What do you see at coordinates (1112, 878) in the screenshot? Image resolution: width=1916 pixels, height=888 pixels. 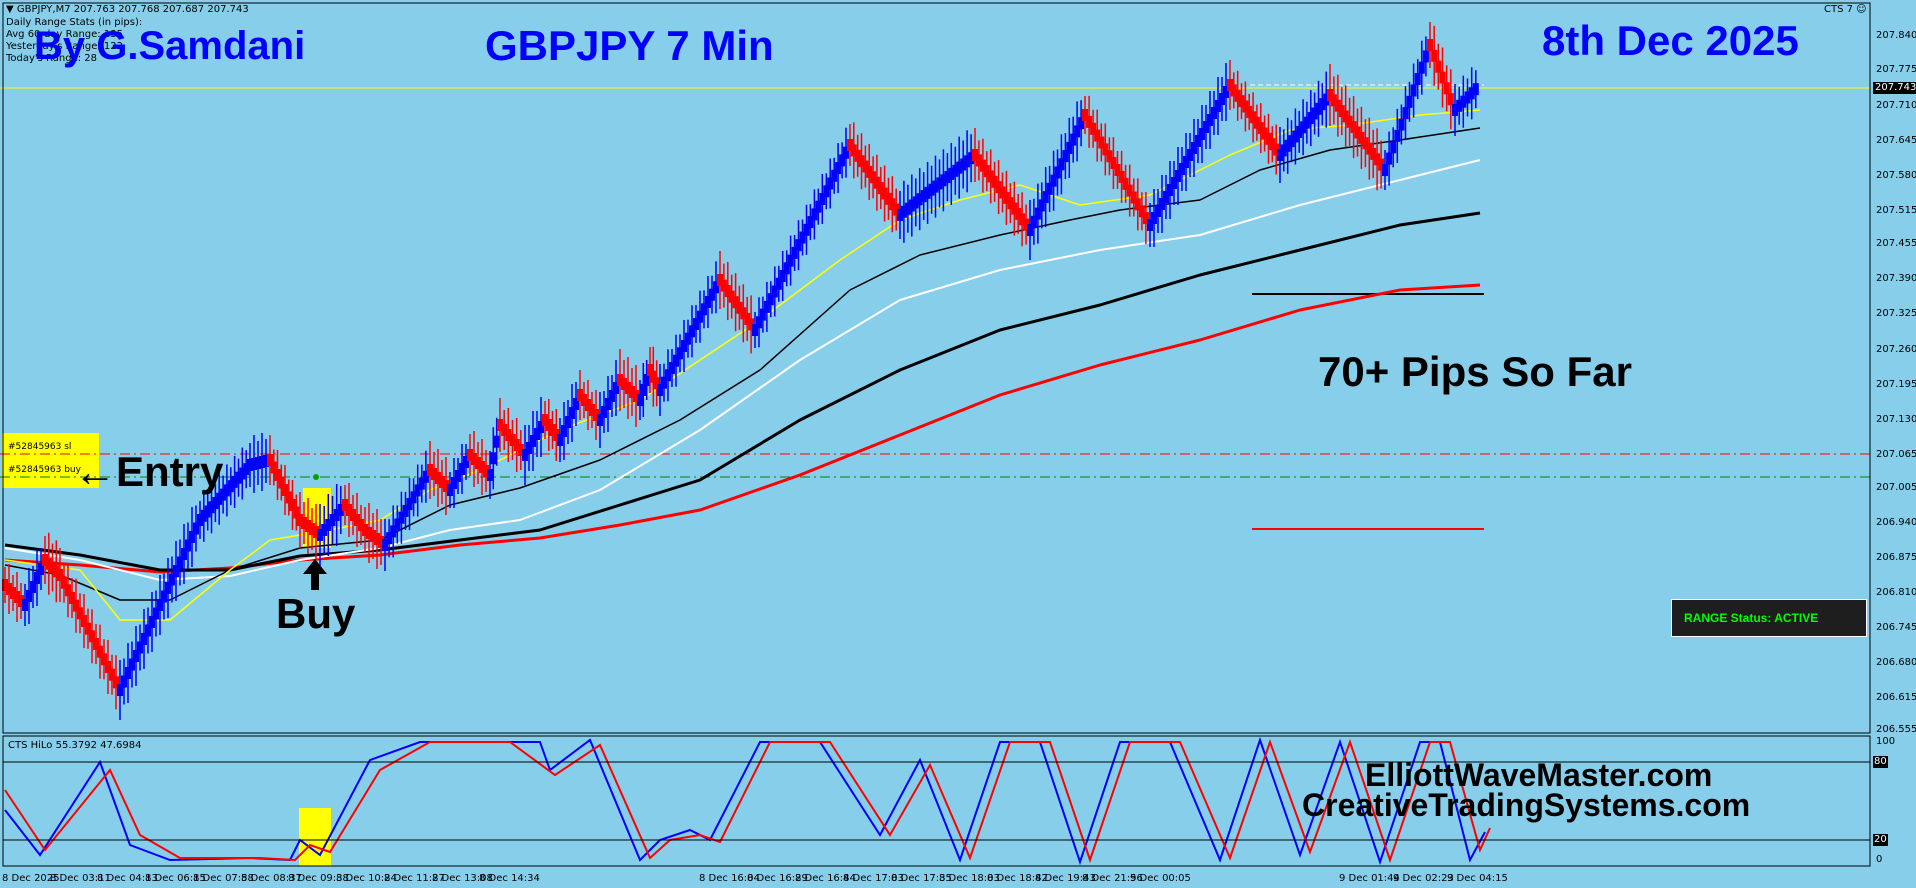 I see `time-tick: 8 Dec 21:56` at bounding box center [1112, 878].